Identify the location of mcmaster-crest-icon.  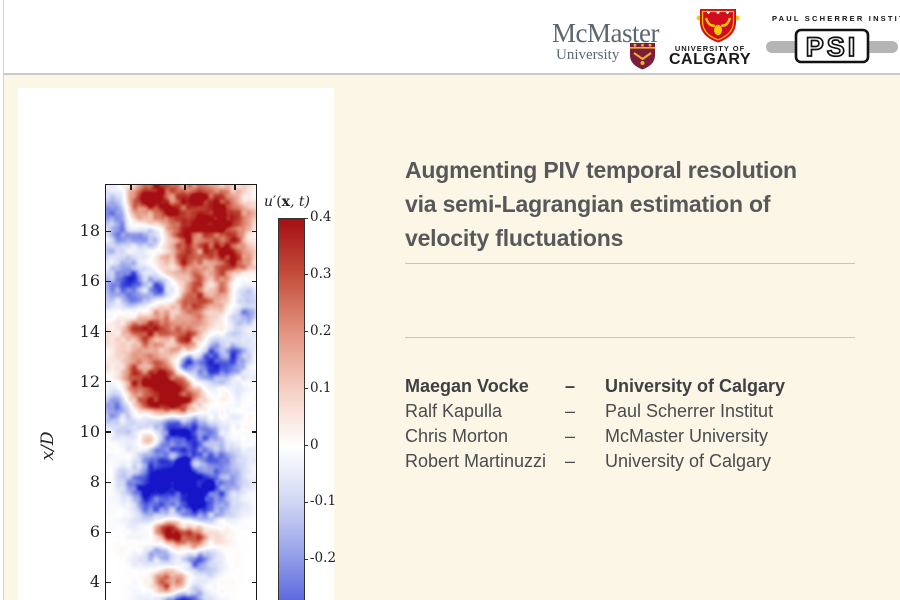
(642, 56).